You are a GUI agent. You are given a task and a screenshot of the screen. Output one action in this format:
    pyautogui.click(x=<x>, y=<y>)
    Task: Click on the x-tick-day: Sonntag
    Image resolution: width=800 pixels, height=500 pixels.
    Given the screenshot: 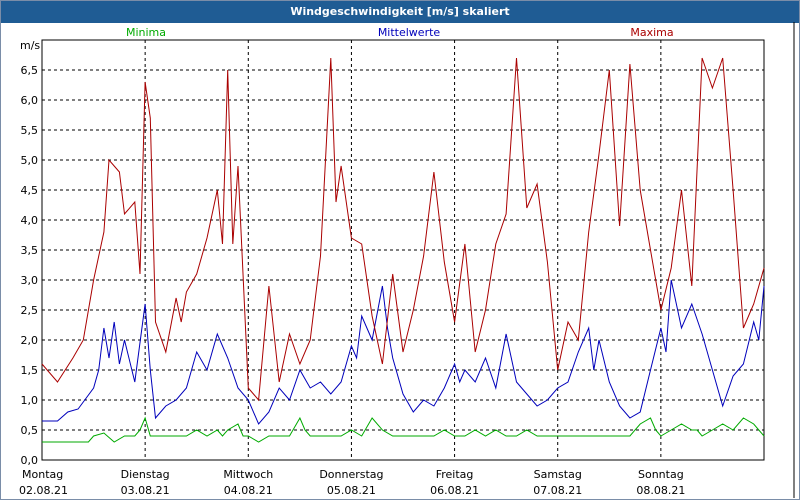 What is the action you would take?
    pyautogui.click(x=661, y=474)
    